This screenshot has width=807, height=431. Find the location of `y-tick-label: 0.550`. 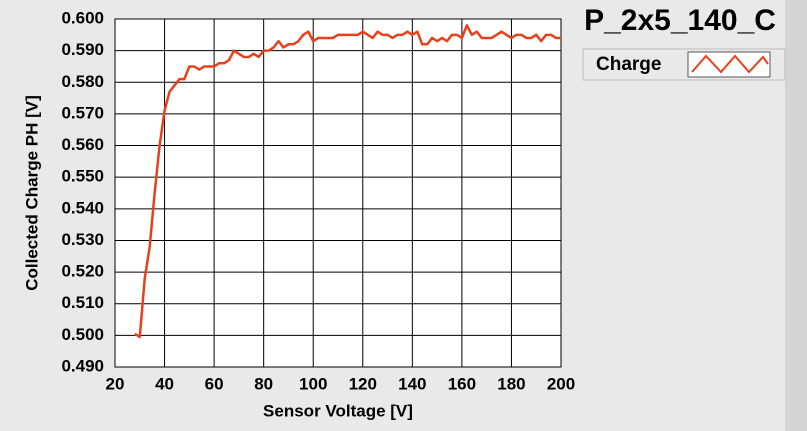

y-tick-label: 0.550 is located at coordinates (82, 176).